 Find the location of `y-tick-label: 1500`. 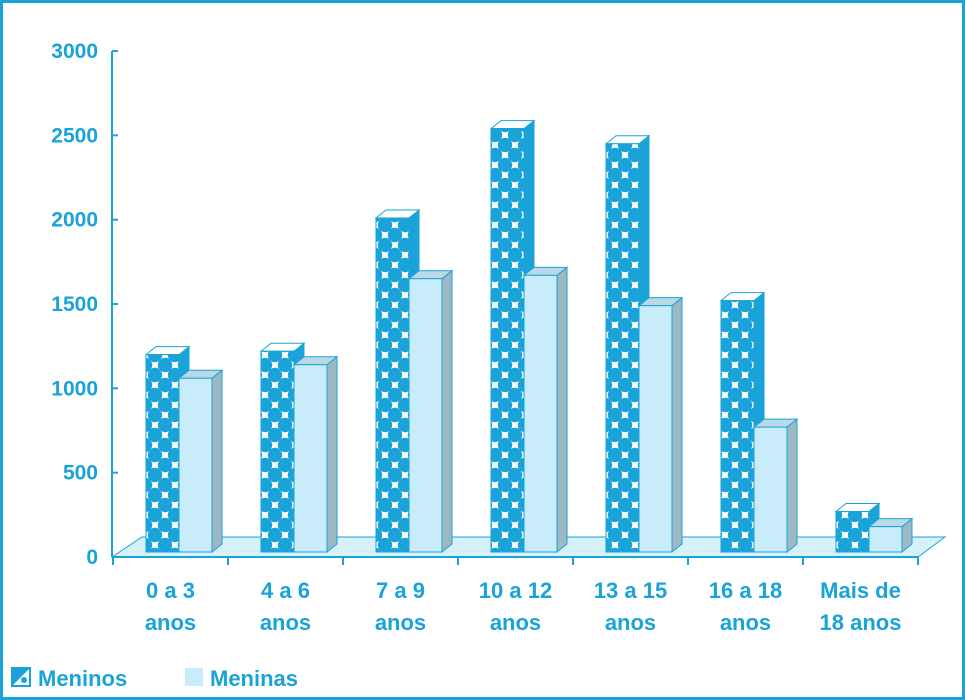

y-tick-label: 1500 is located at coordinates (74, 304).